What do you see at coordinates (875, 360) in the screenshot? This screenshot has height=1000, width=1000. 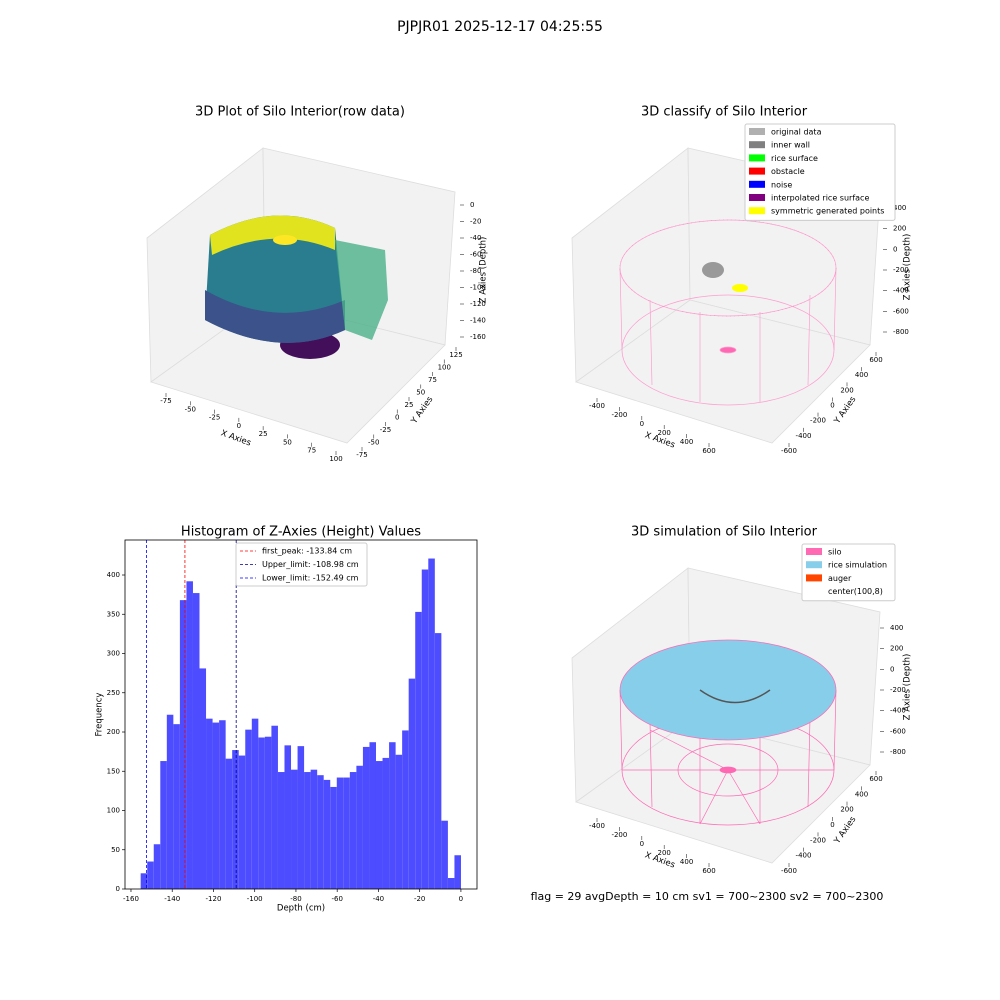 I see `y-tick-label: 600` at bounding box center [875, 360].